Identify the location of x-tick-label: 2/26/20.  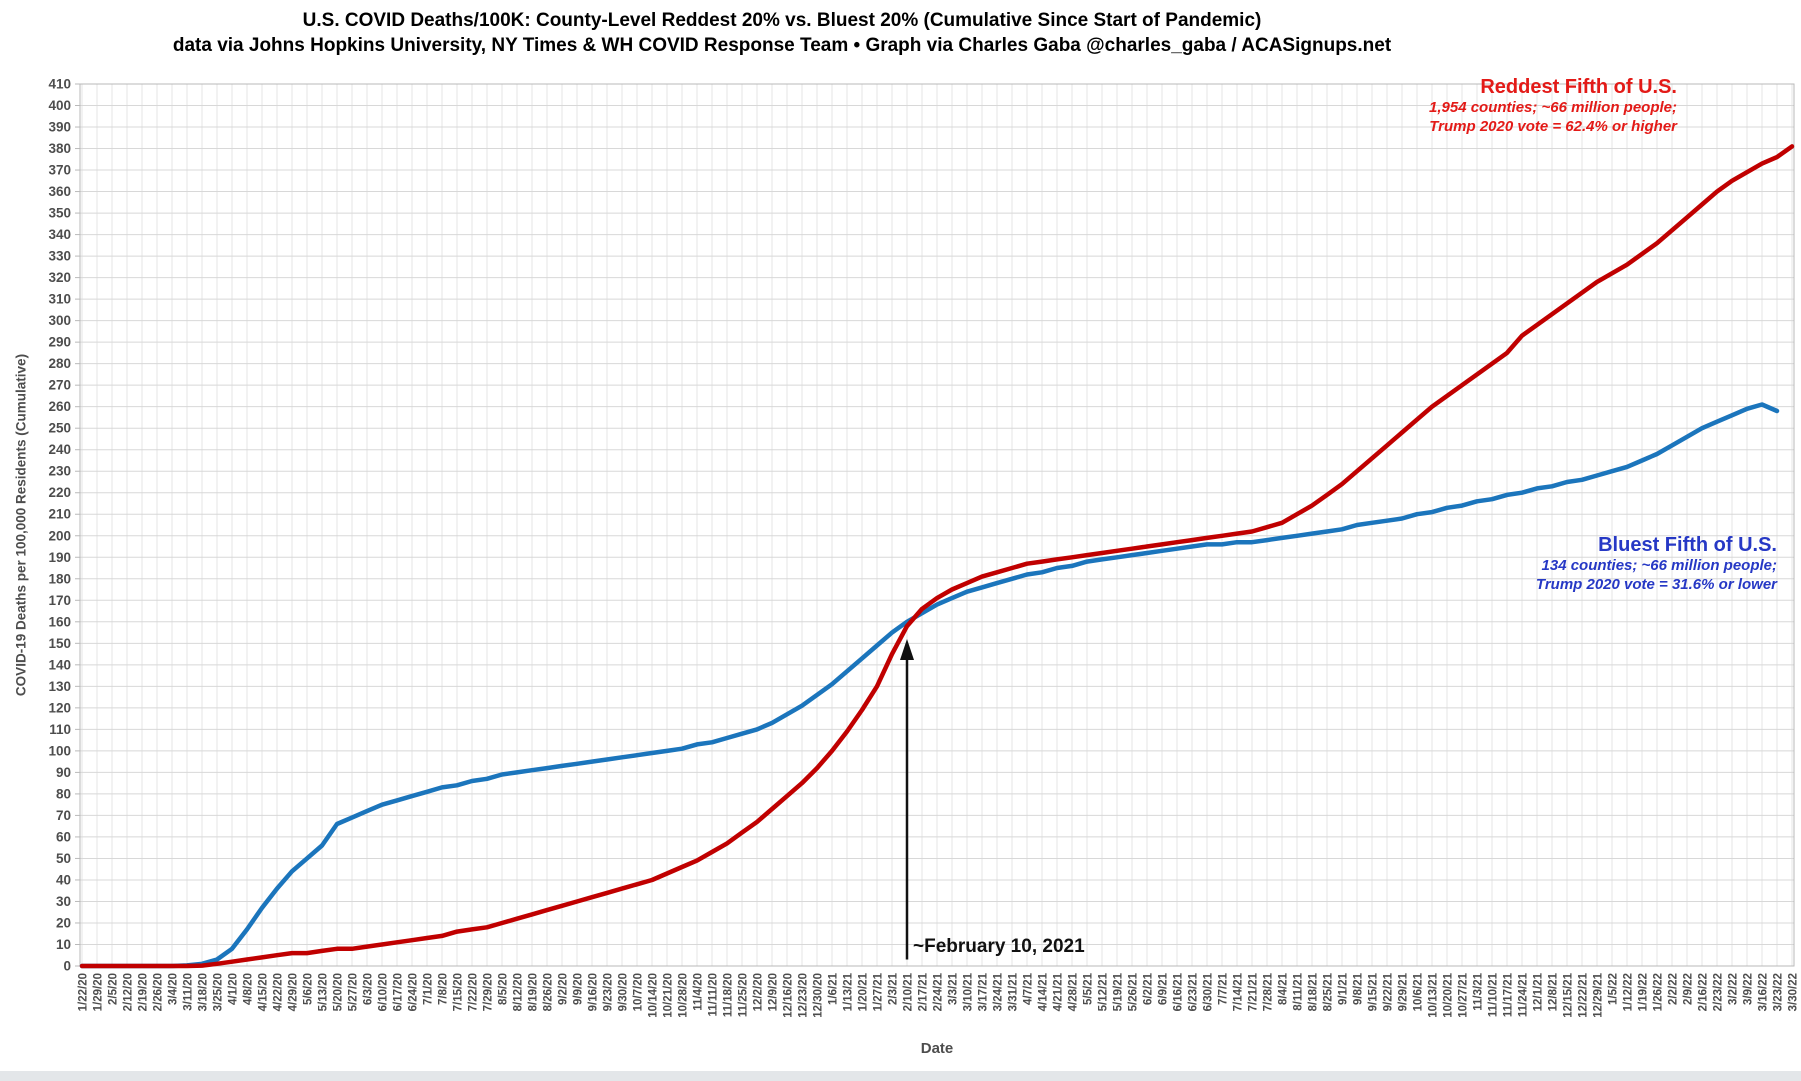
(159, 992).